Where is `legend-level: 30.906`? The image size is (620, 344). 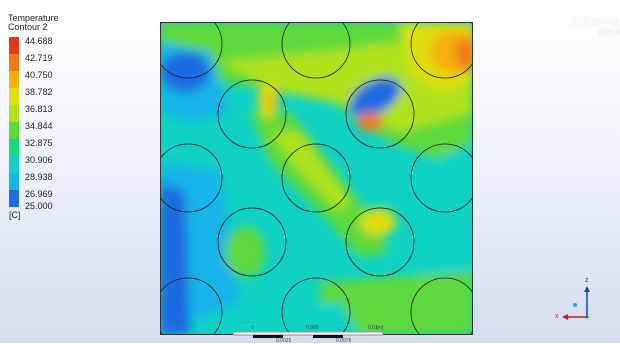
legend-level: 30.906 is located at coordinates (39, 160).